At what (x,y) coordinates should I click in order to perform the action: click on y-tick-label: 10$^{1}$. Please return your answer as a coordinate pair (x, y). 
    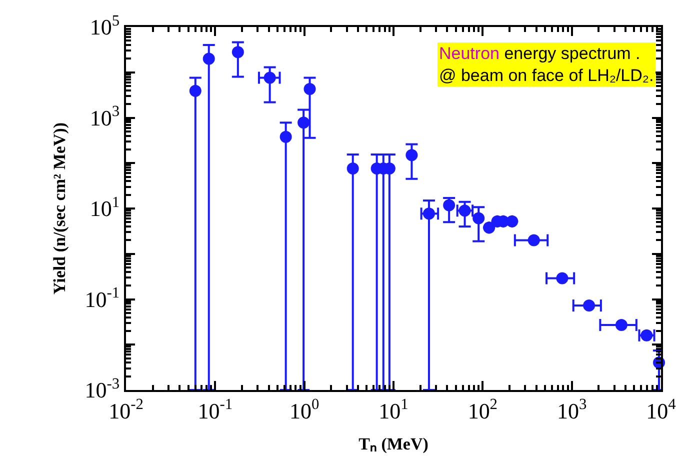
    Looking at the image, I should click on (105, 208).